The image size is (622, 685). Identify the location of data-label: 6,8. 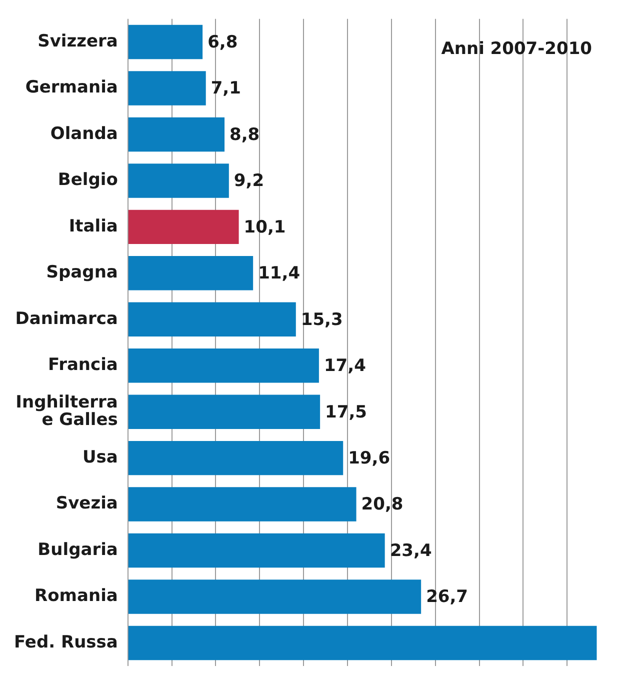
(223, 42).